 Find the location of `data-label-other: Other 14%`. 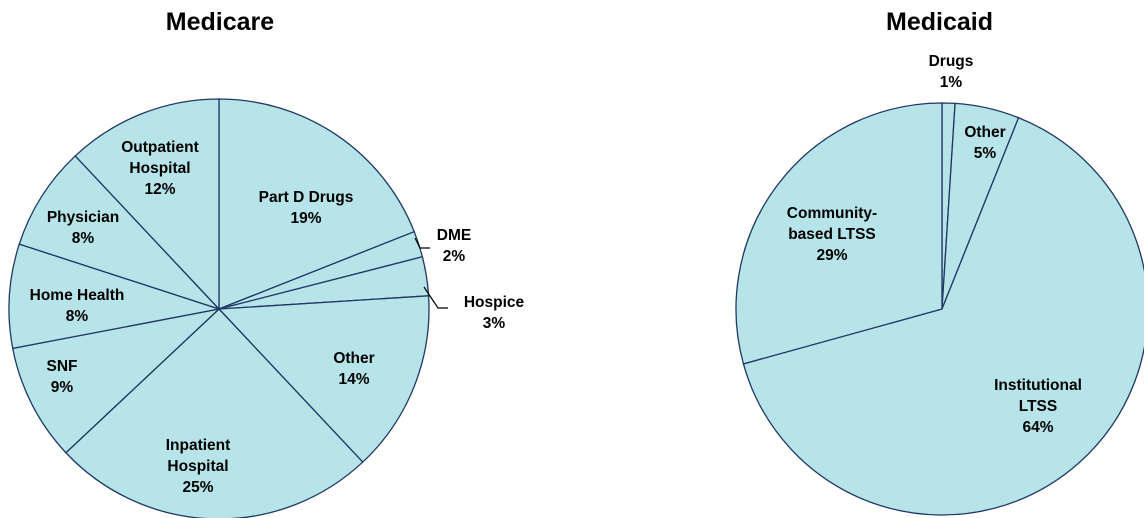

data-label-other: Other 14% is located at coordinates (353, 369).